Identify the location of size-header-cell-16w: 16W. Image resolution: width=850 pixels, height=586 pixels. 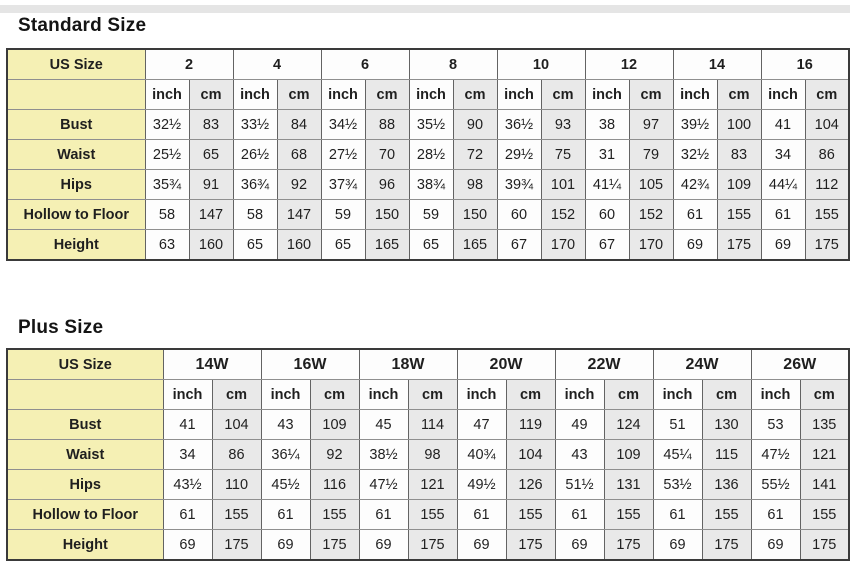
(310, 364).